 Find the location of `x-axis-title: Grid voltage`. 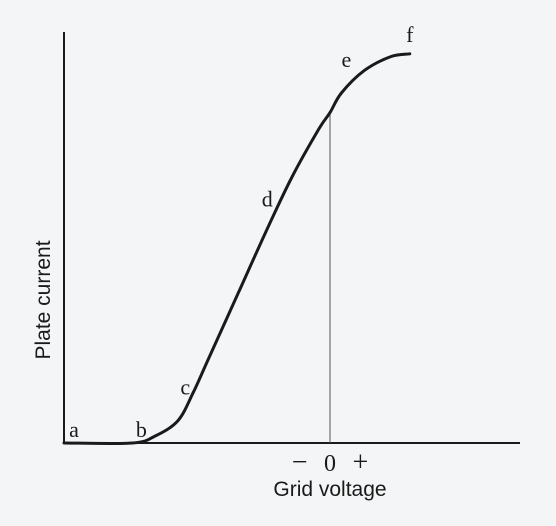

x-axis-title: Grid voltage is located at coordinates (329, 489).